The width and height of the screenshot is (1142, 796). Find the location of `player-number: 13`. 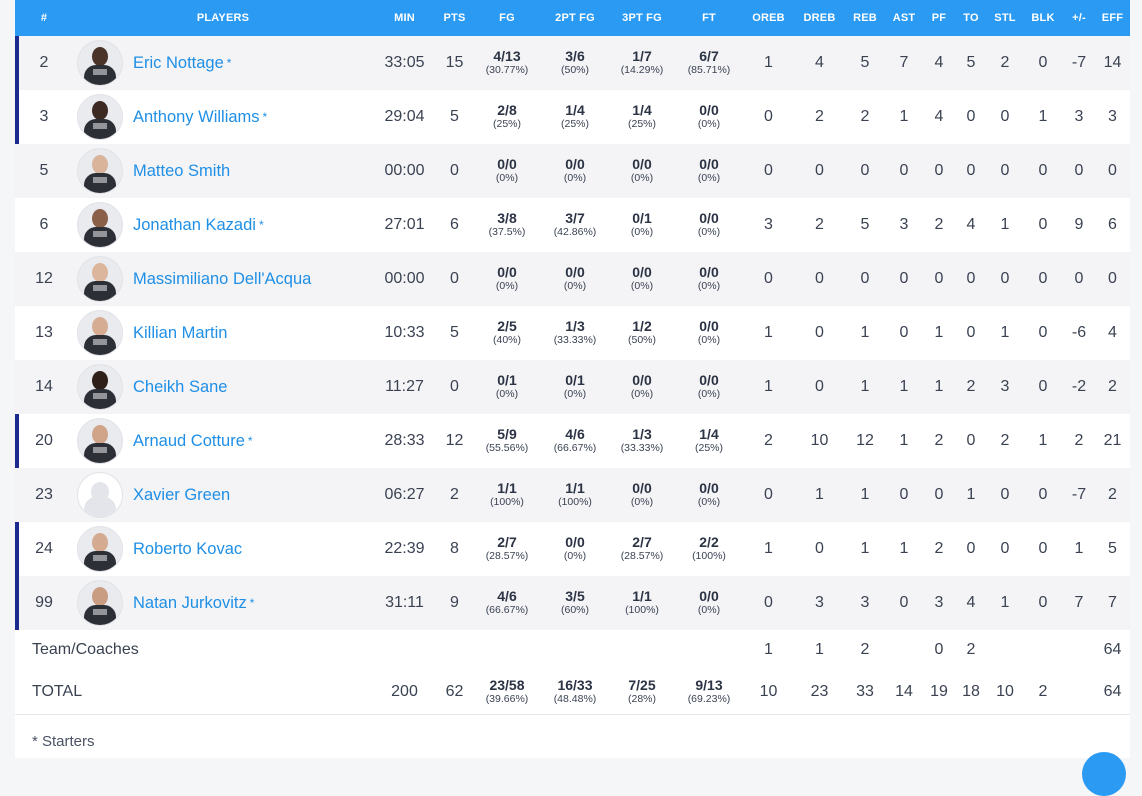

player-number: 13 is located at coordinates (44, 332).